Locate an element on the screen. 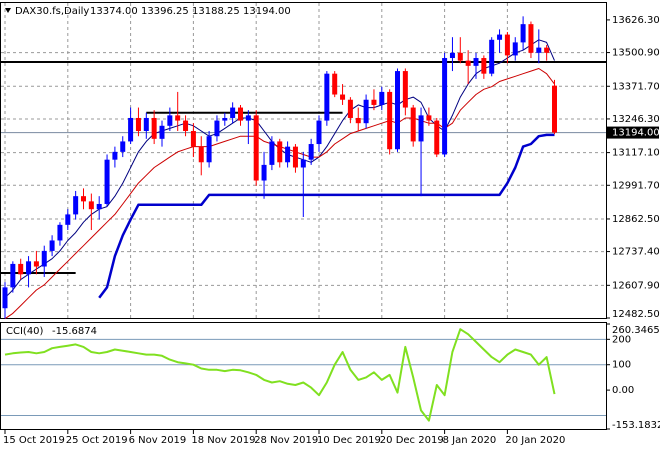 The width and height of the screenshot is (660, 450). y-tick-label: 13246.30 is located at coordinates (636, 119).